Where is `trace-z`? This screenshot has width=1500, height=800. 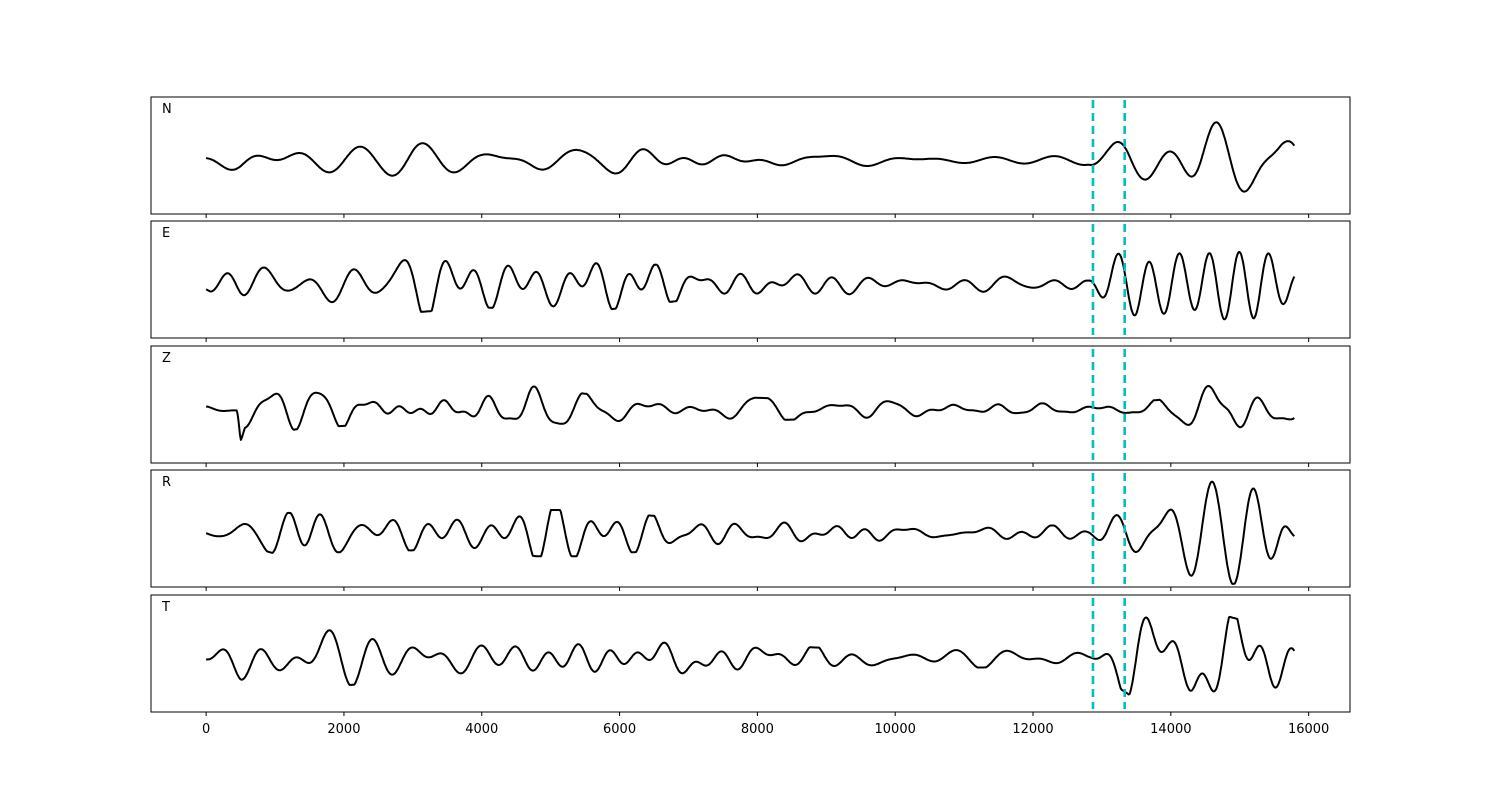
trace-z is located at coordinates (750, 413).